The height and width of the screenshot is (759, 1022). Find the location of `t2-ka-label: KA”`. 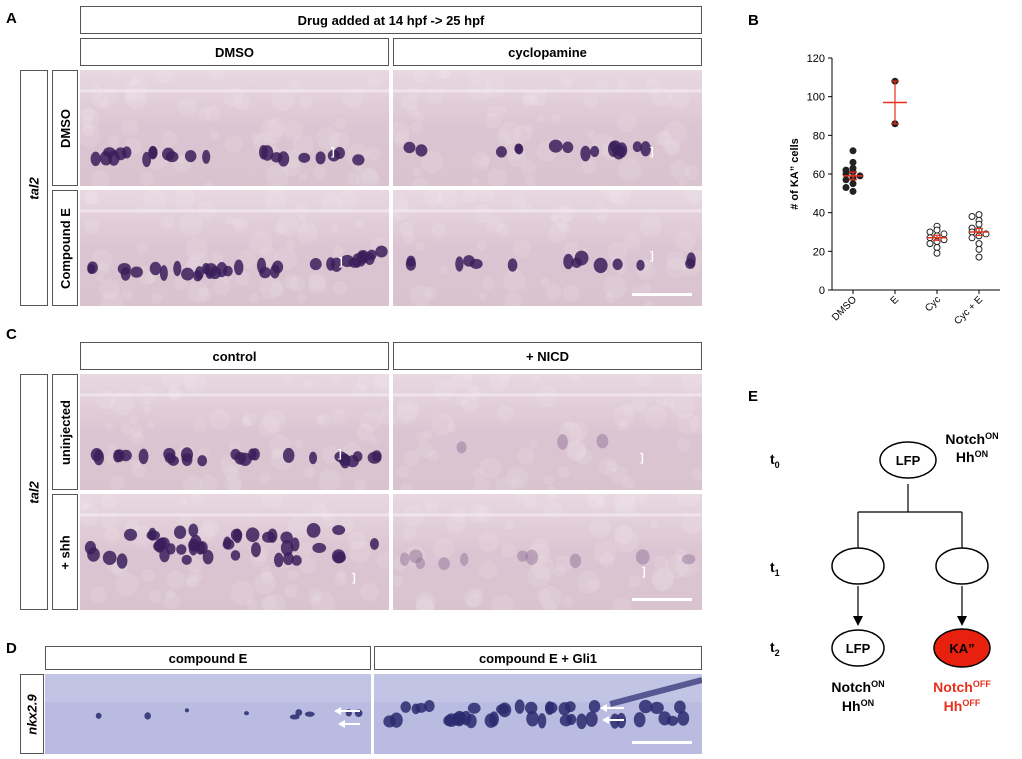

t2-ka-label: KA” is located at coordinates (961, 648).